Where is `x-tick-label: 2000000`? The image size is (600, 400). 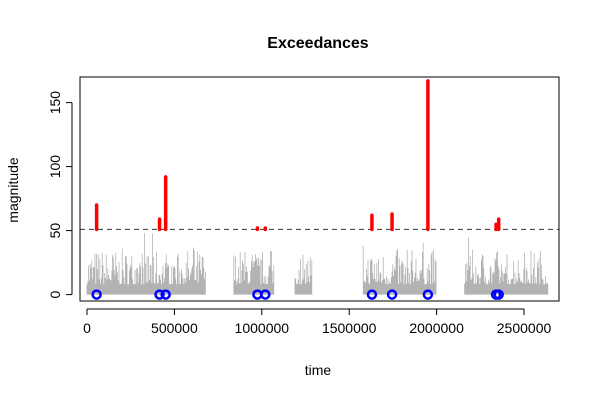
x-tick-label: 2000000 is located at coordinates (436, 328).